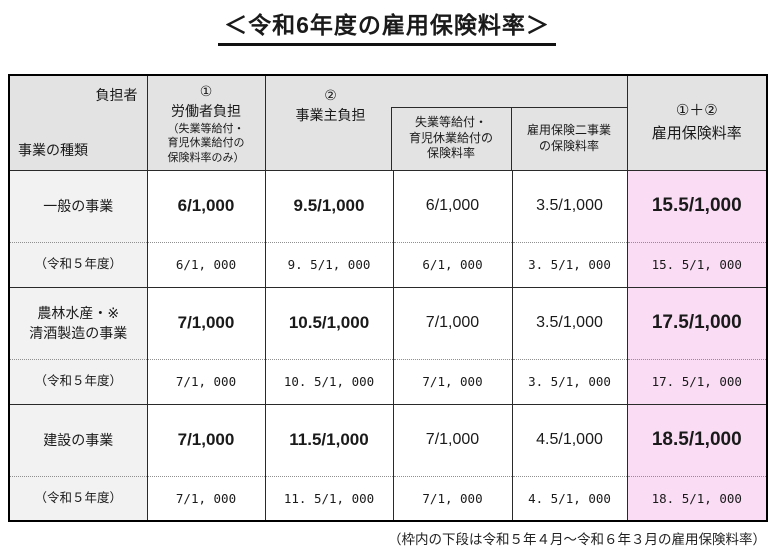 The image size is (774, 548). What do you see at coordinates (329, 440) in the screenshot?
I see `employer-rate: 11.5/1,000` at bounding box center [329, 440].